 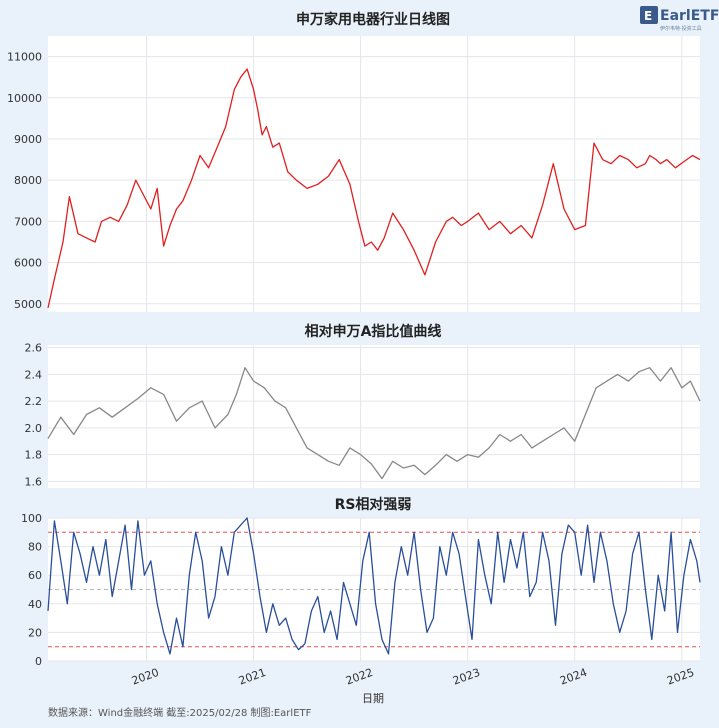 What do you see at coordinates (28, 304) in the screenshot?
I see `price-ytick-label: 5000` at bounding box center [28, 304].